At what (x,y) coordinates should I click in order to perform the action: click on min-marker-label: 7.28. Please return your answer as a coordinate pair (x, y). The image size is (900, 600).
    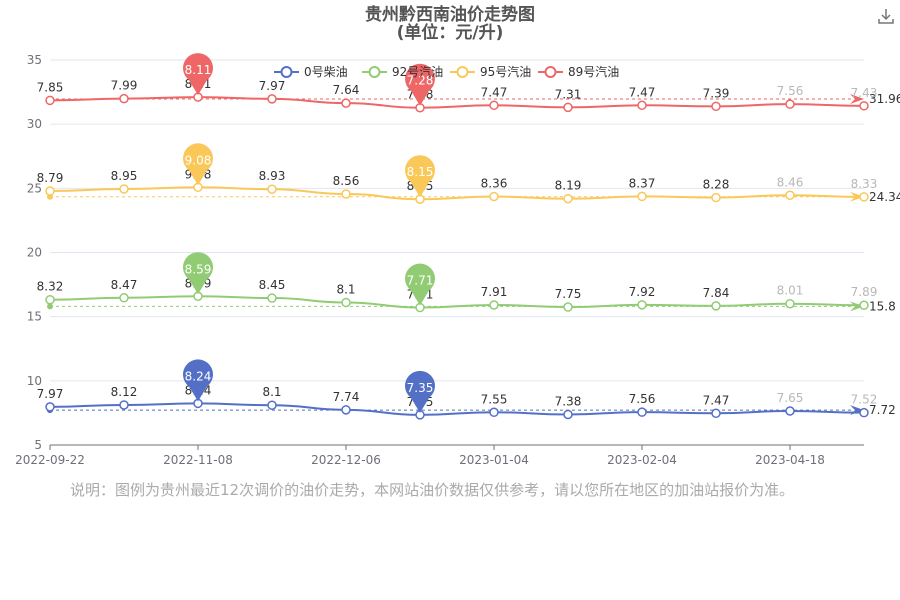
    Looking at the image, I should click on (420, 81).